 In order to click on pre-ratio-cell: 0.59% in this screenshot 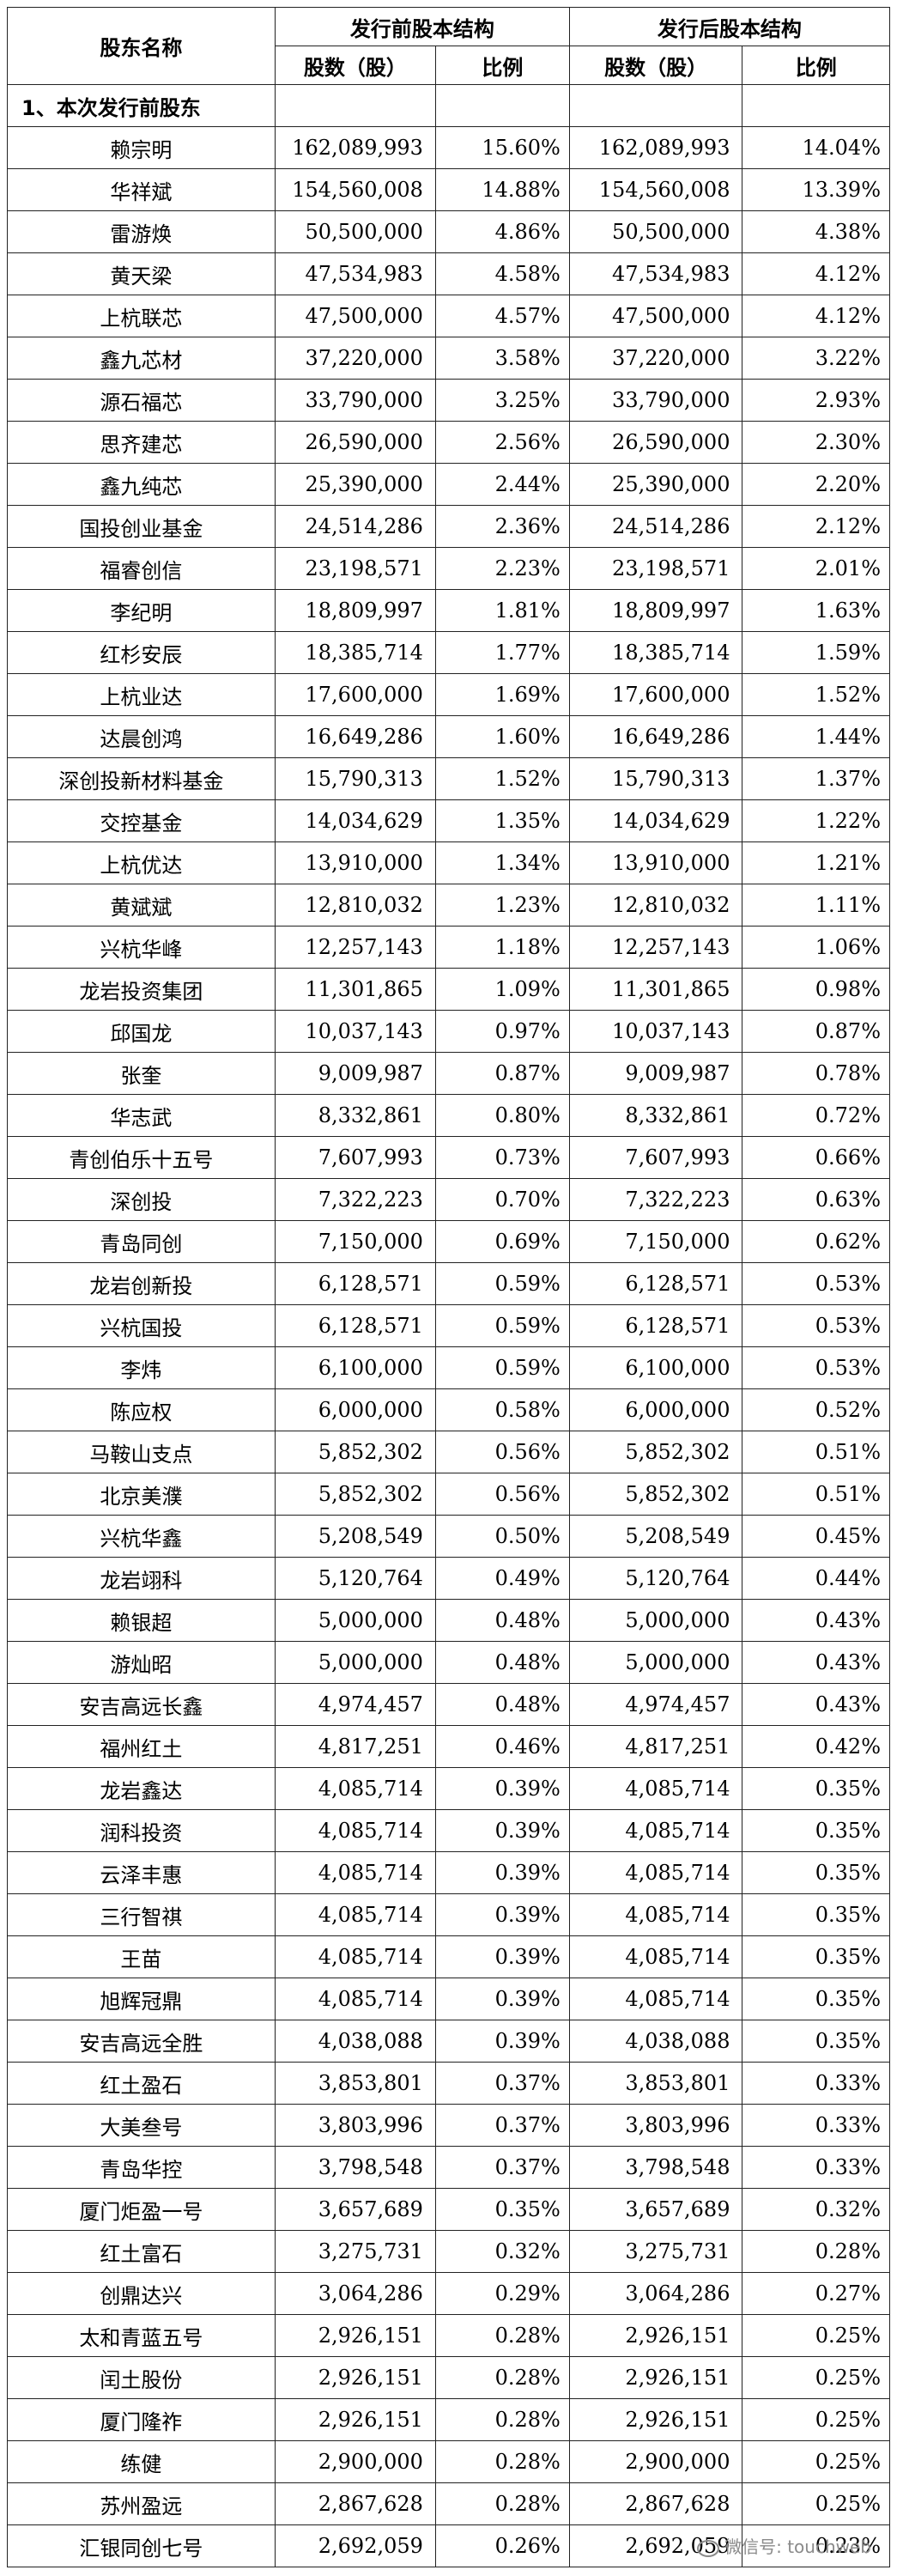, I will do `click(502, 1367)`.